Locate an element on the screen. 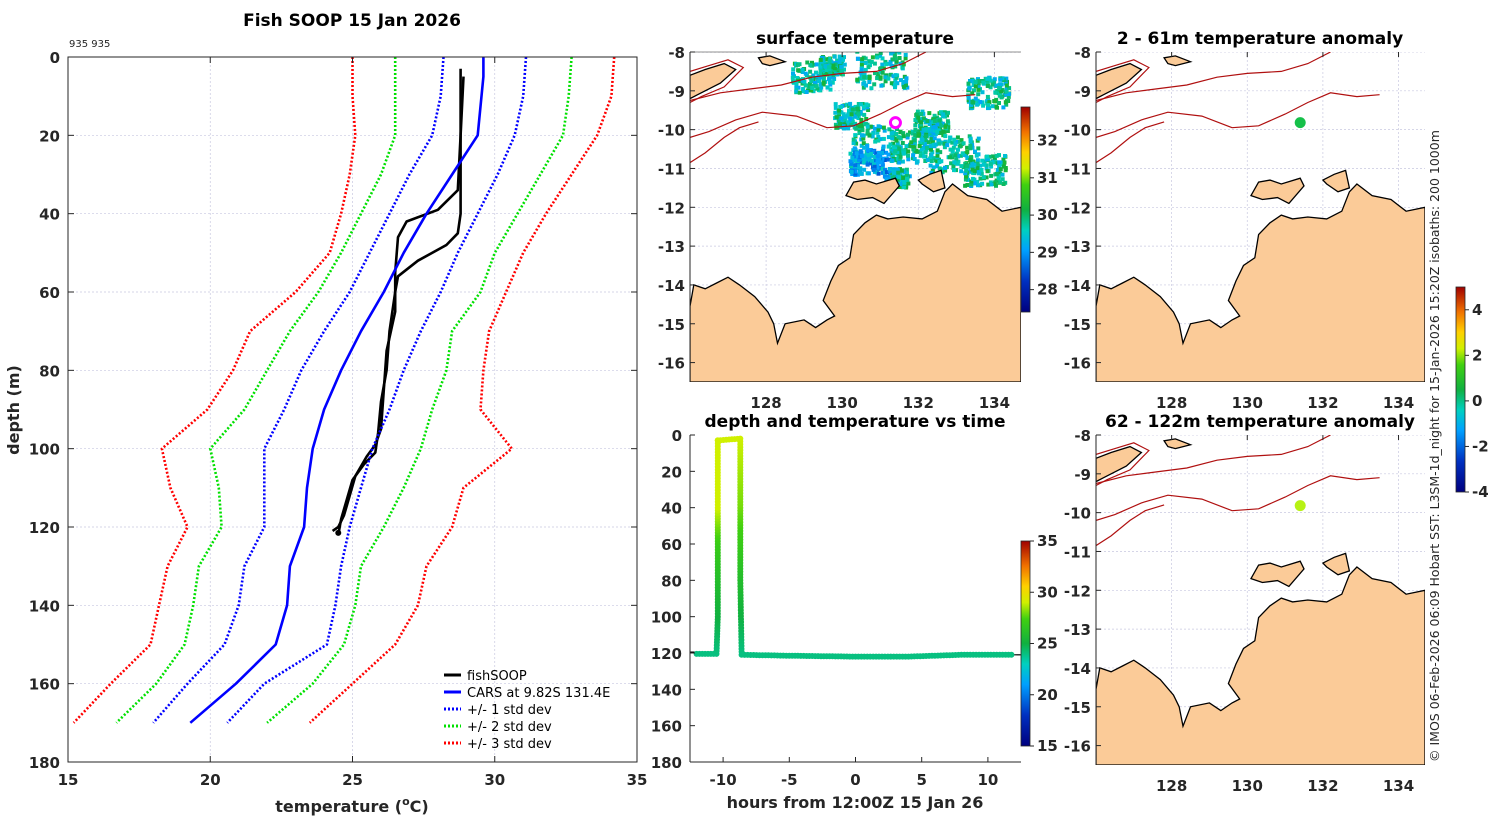 This screenshot has height=820, width=1500. anomaly-map-1-xtick-label: 134 is located at coordinates (1398, 403).